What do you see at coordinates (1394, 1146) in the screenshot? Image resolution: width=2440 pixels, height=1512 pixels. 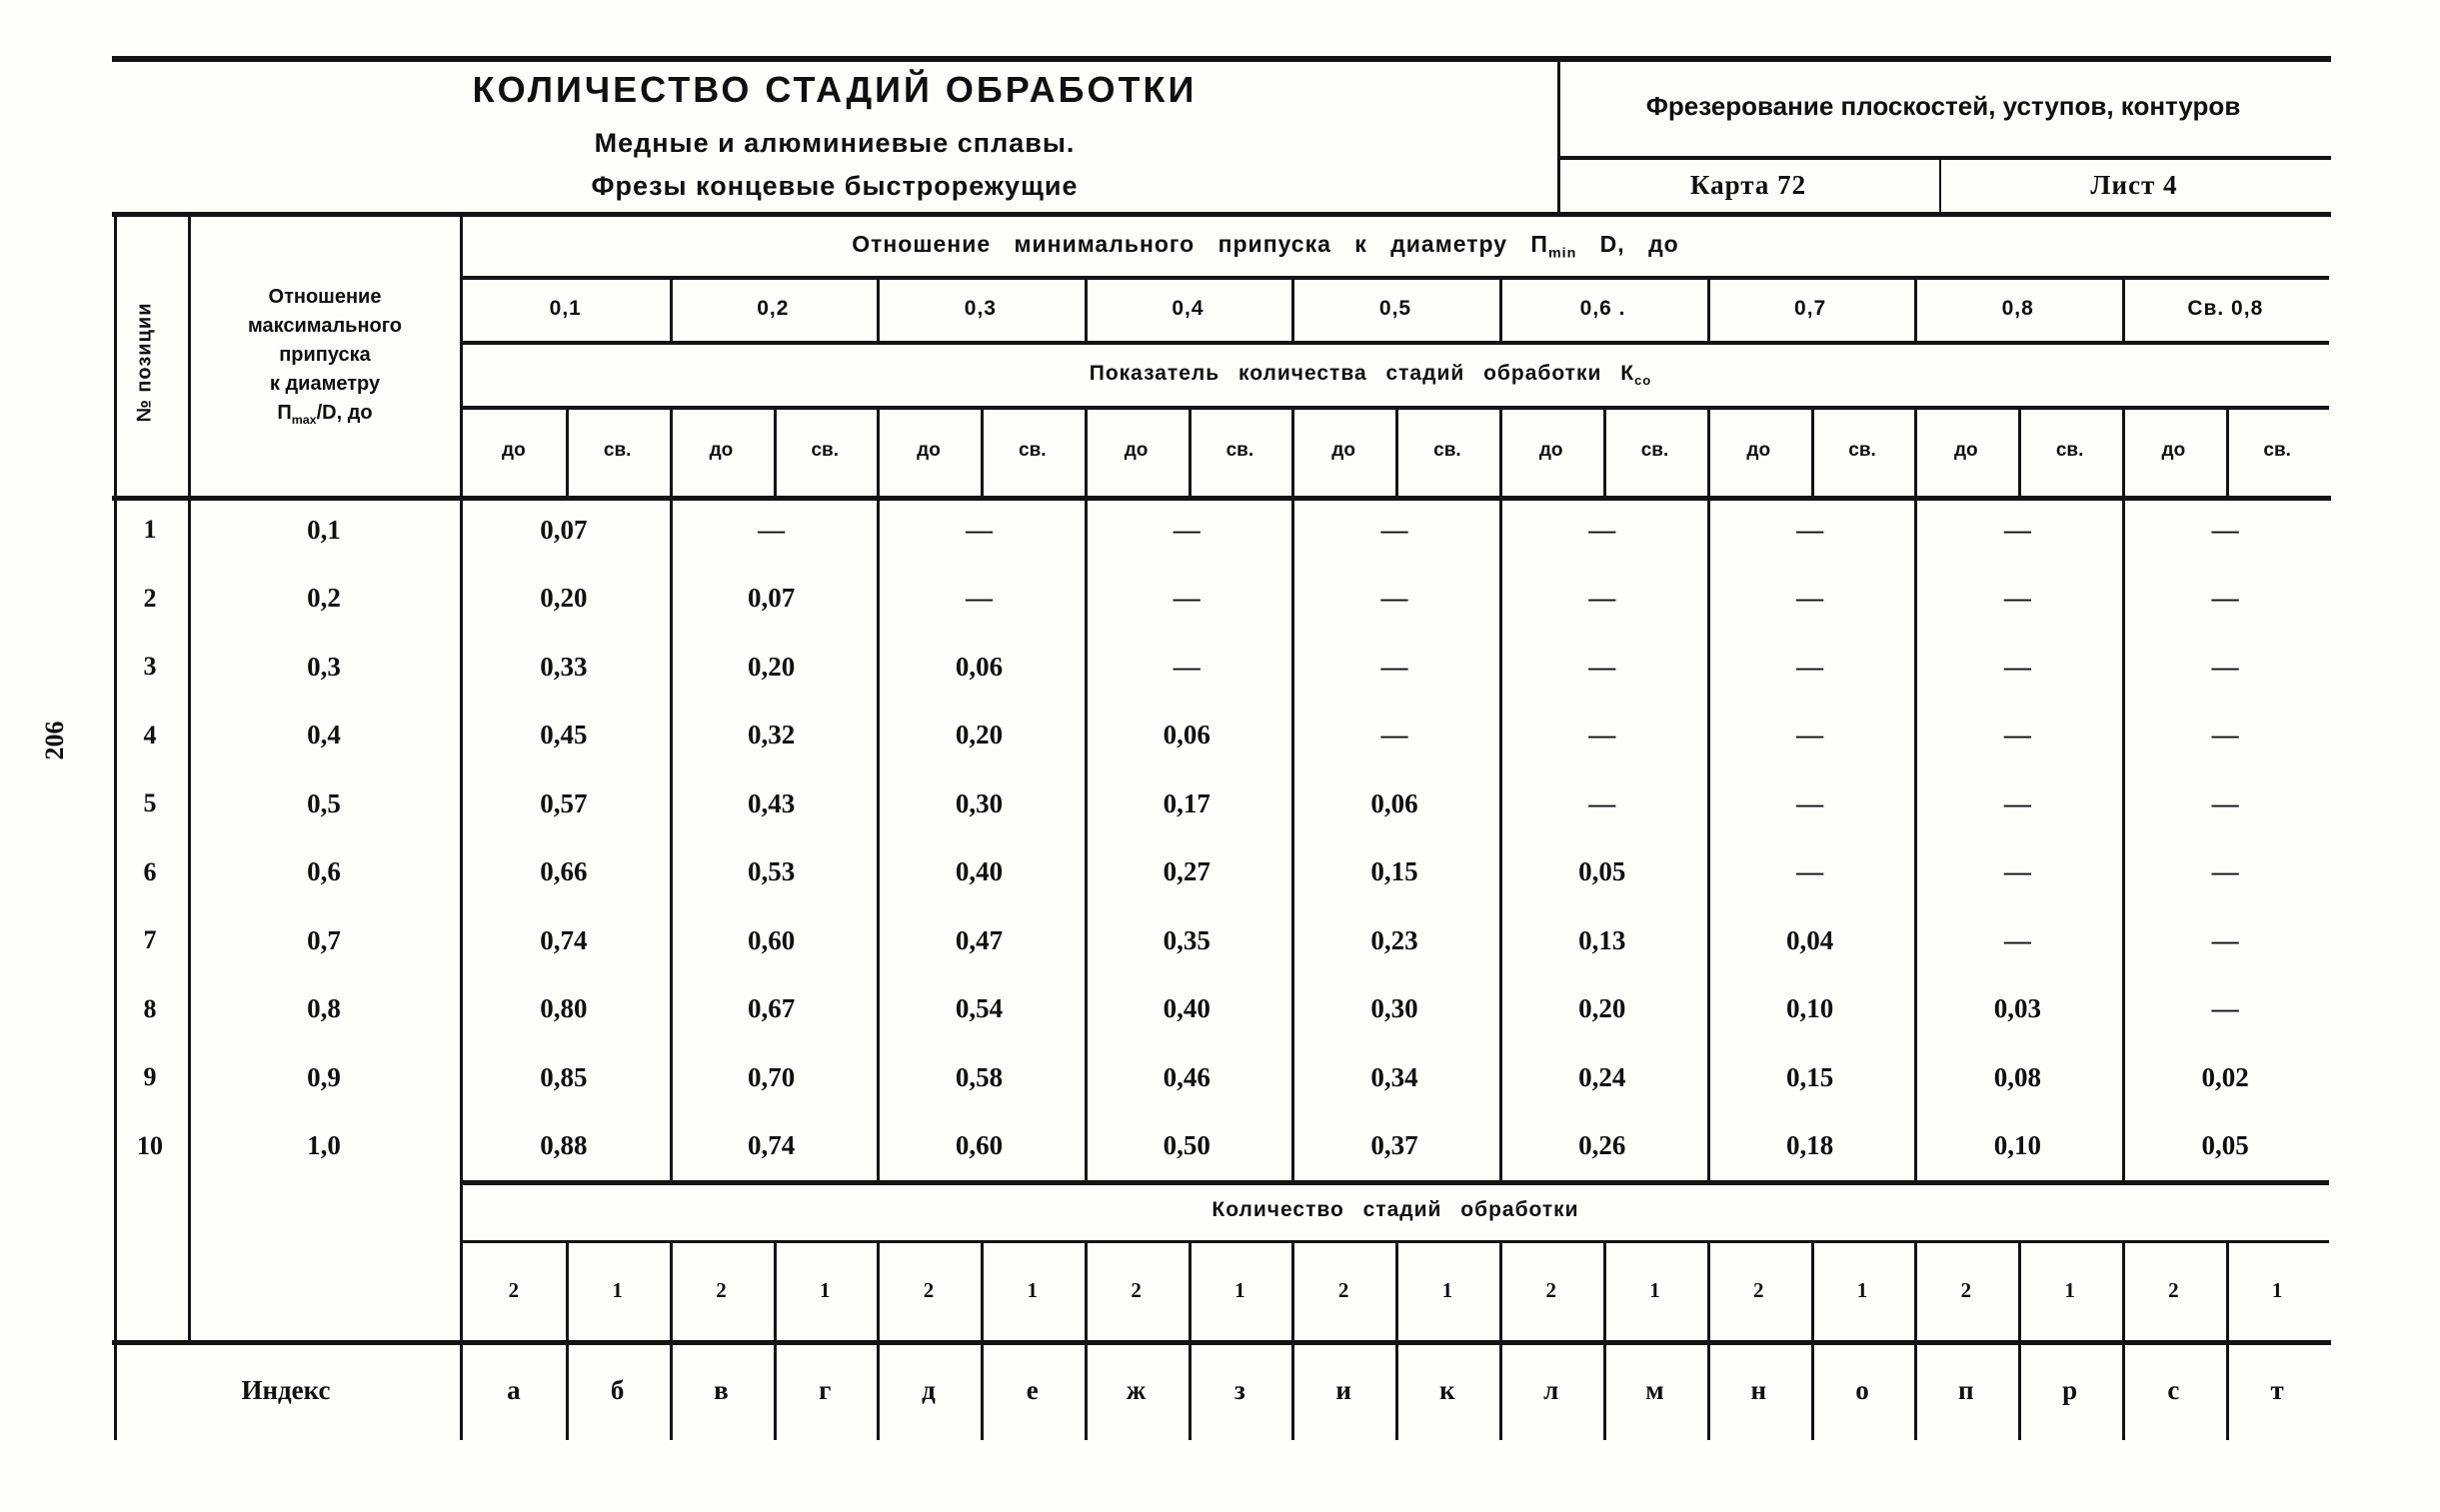 I see `table-row: 0,88 0,74 0,60 0,50 0,37 0,26 0,18 0,10 0,05` at bounding box center [1394, 1146].